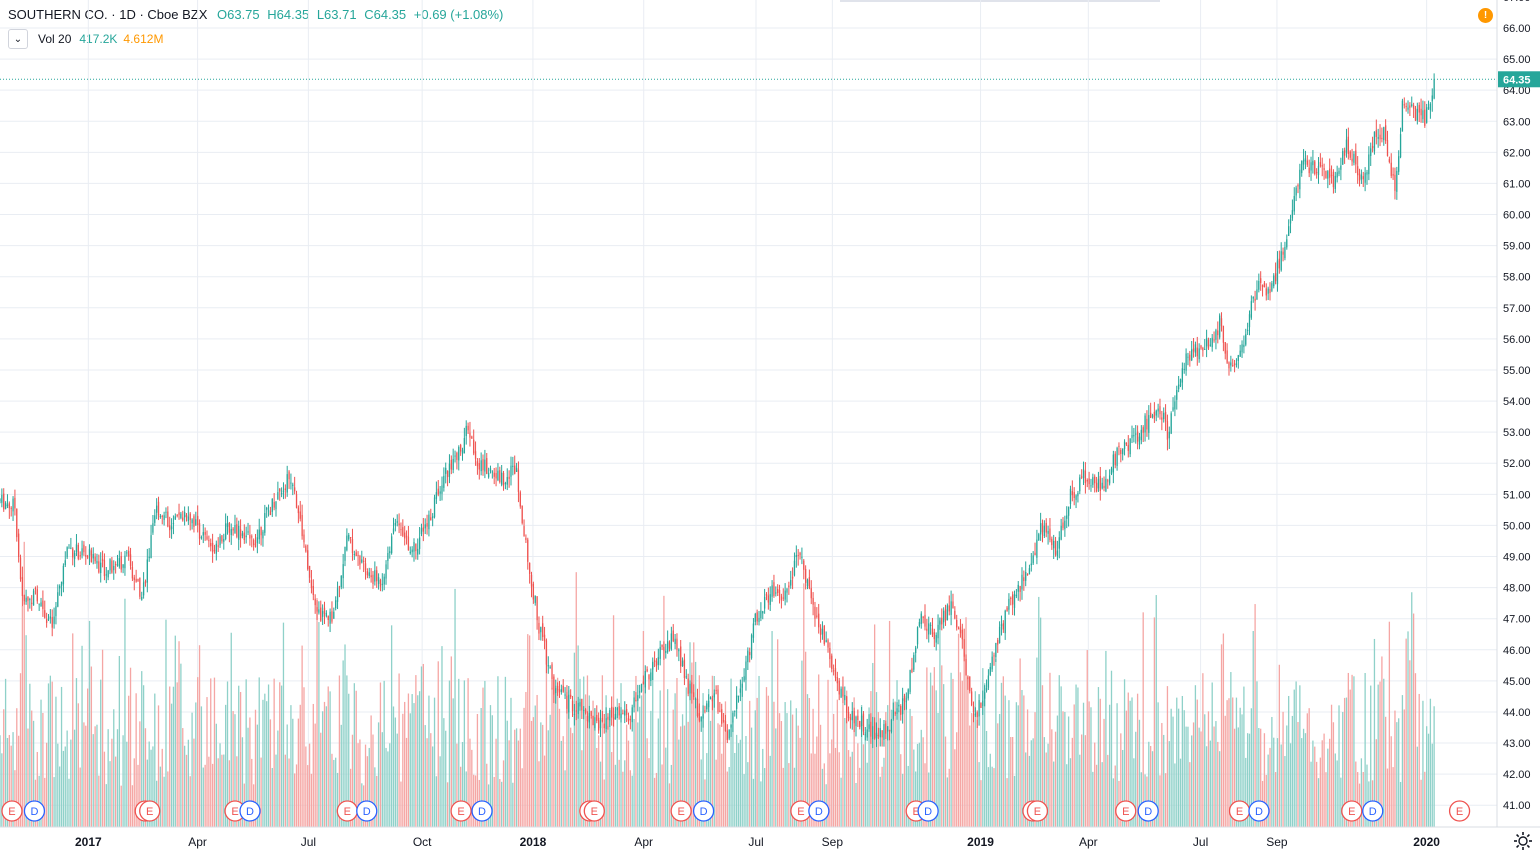 The height and width of the screenshot is (856, 1540). I want to click on collapse-chevron-icon: ⌄, so click(18, 39).